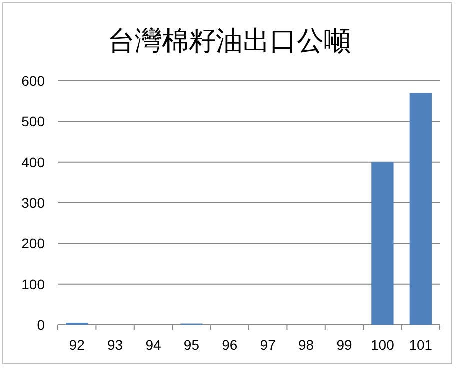 The height and width of the screenshot is (371, 459). What do you see at coordinates (41, 325) in the screenshot?
I see `y-tick-label: 0` at bounding box center [41, 325].